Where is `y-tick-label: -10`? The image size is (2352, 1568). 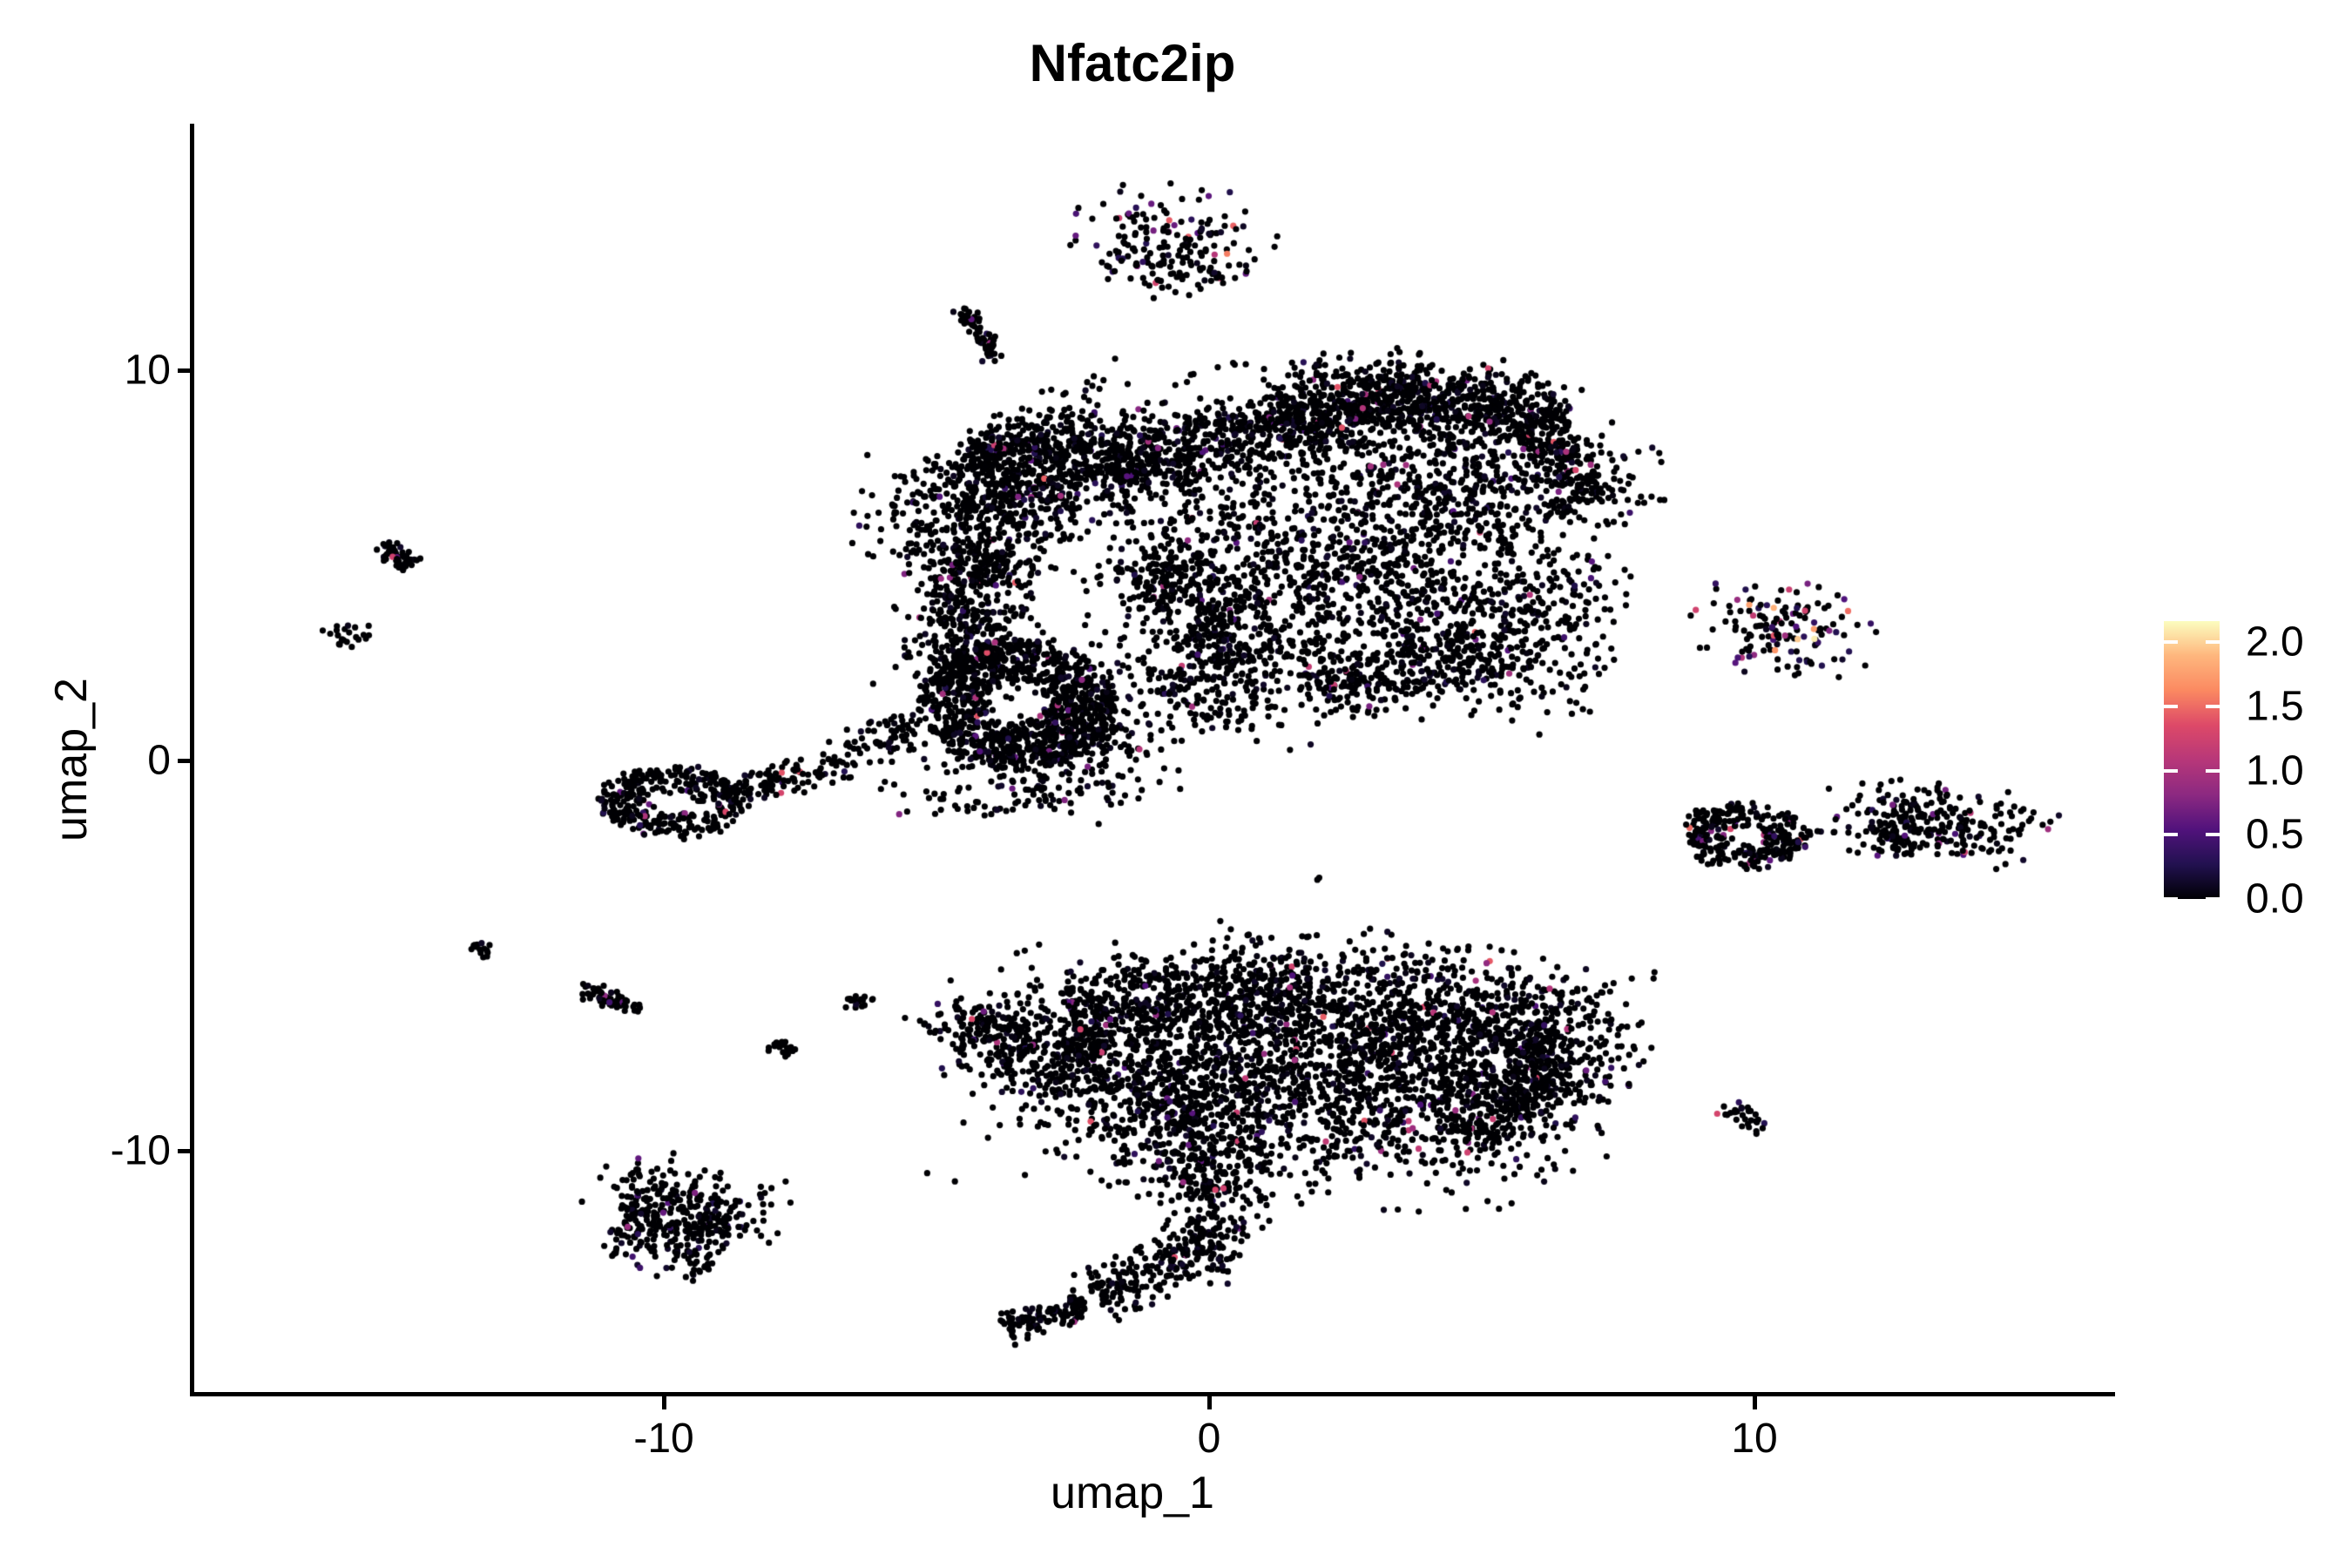 y-tick-label: -10 is located at coordinates (140, 1150).